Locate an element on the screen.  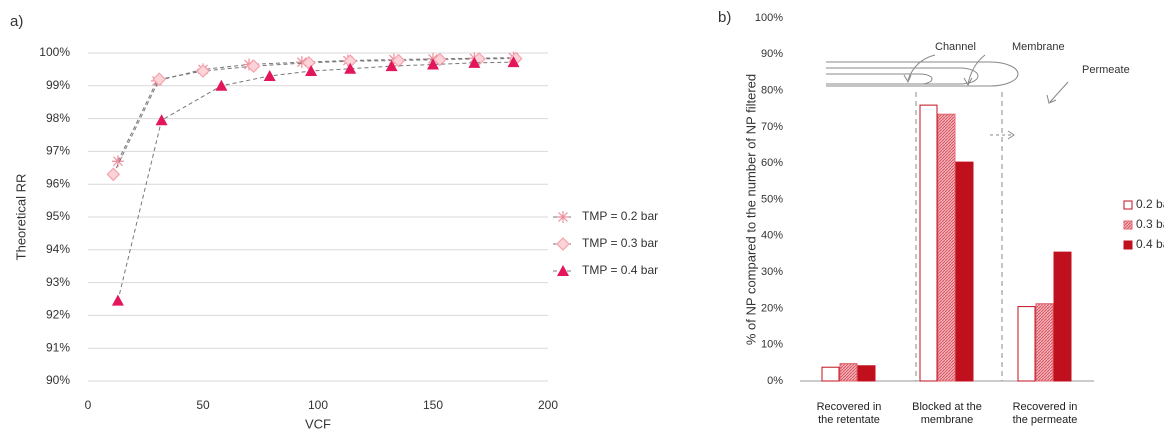
panel-label: a) is located at coordinates (16, 21).